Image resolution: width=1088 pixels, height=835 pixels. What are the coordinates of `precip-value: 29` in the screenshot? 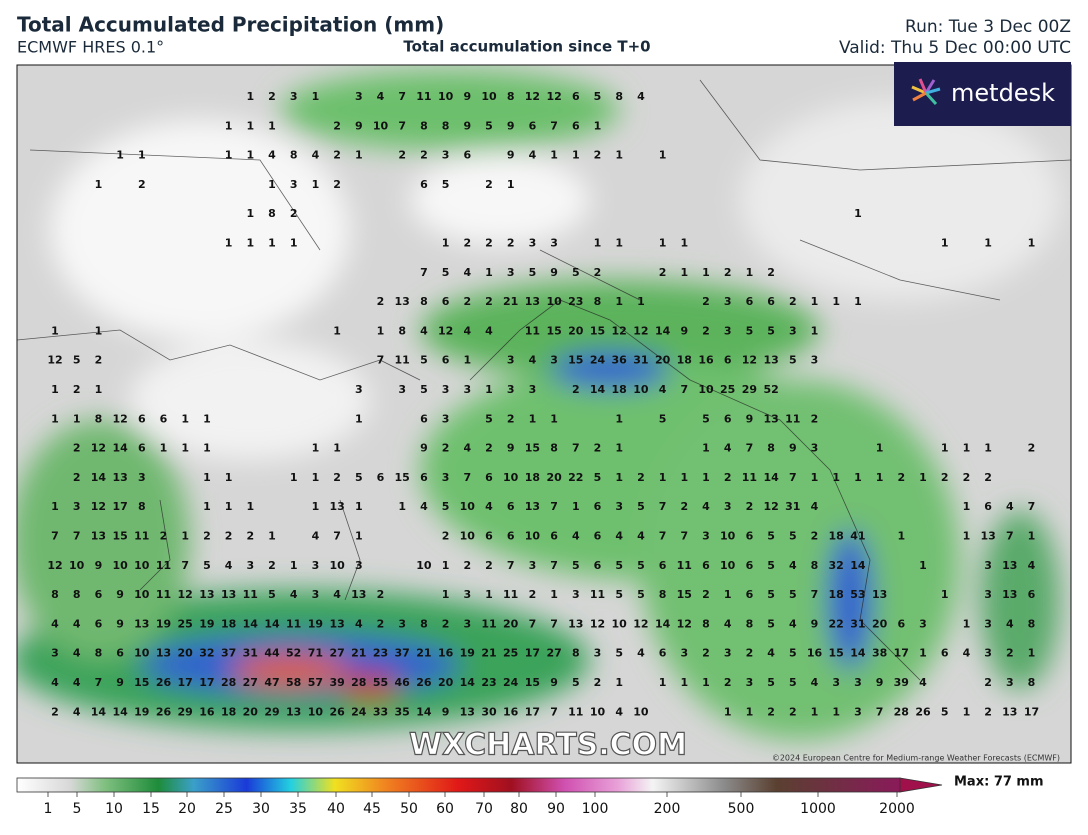 It's located at (271, 711).